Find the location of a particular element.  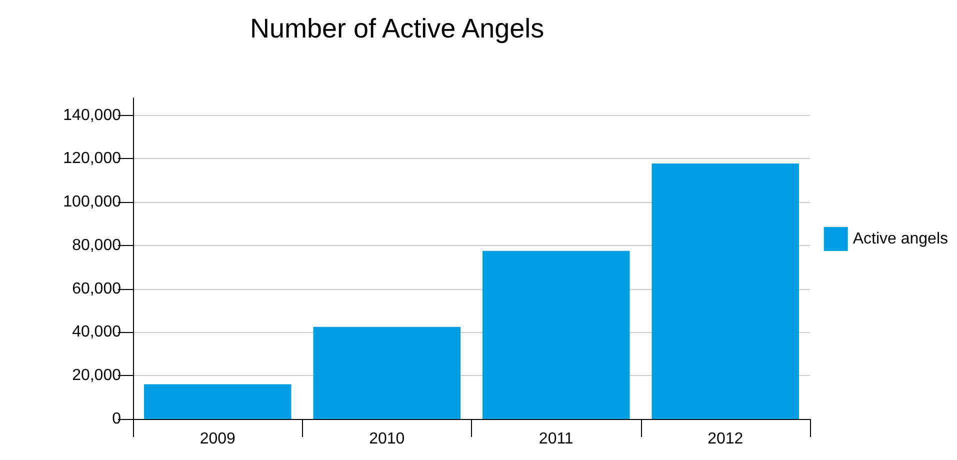

y-tick-label: 60,000 is located at coordinates (97, 289).